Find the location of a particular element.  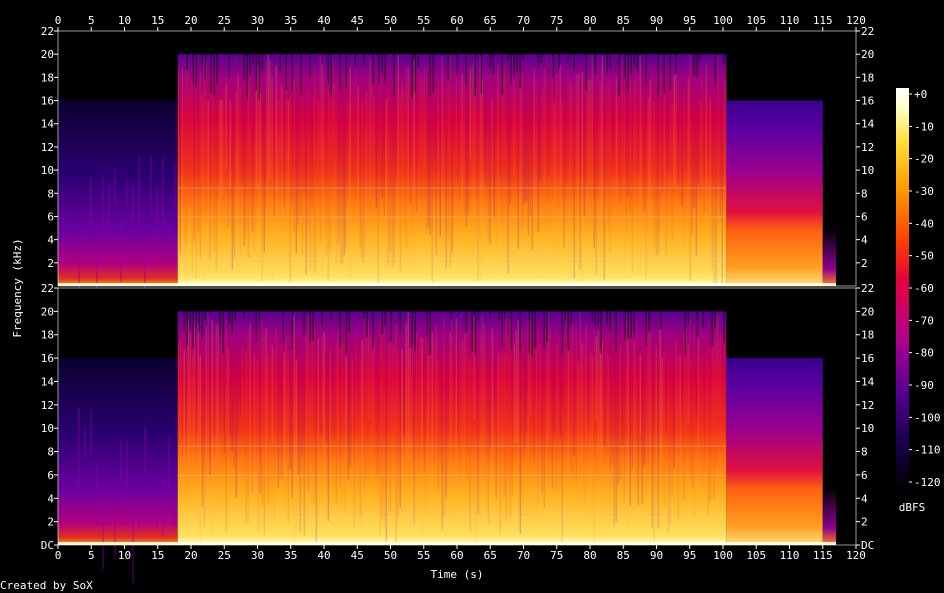

x-tick-label-top: 55 is located at coordinates (423, 20).